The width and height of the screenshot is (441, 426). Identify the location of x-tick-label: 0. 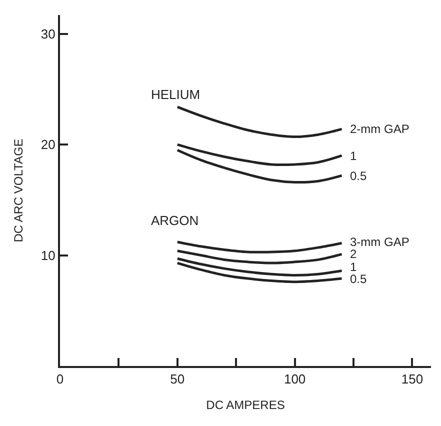
(60, 379).